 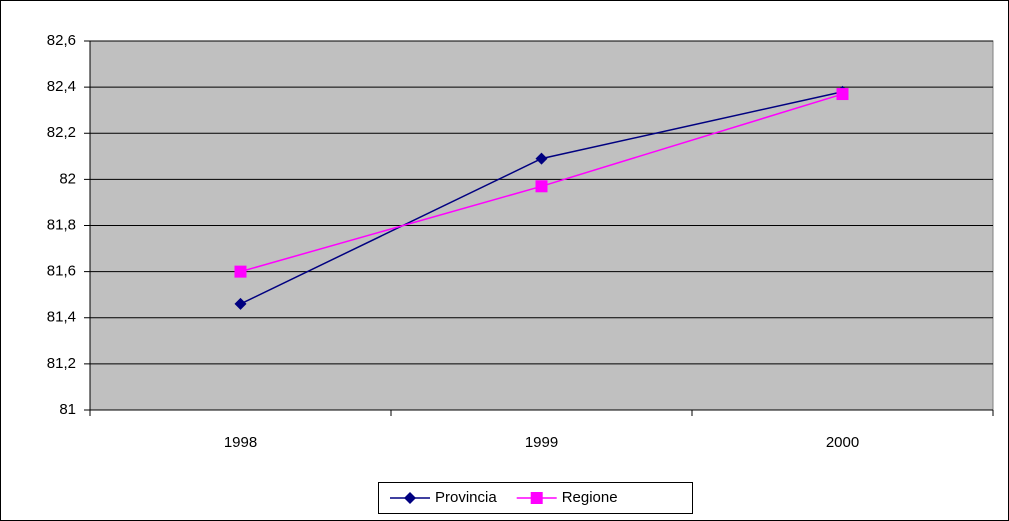 What do you see at coordinates (842, 442) in the screenshot?
I see `x-tick-label: 2000` at bounding box center [842, 442].